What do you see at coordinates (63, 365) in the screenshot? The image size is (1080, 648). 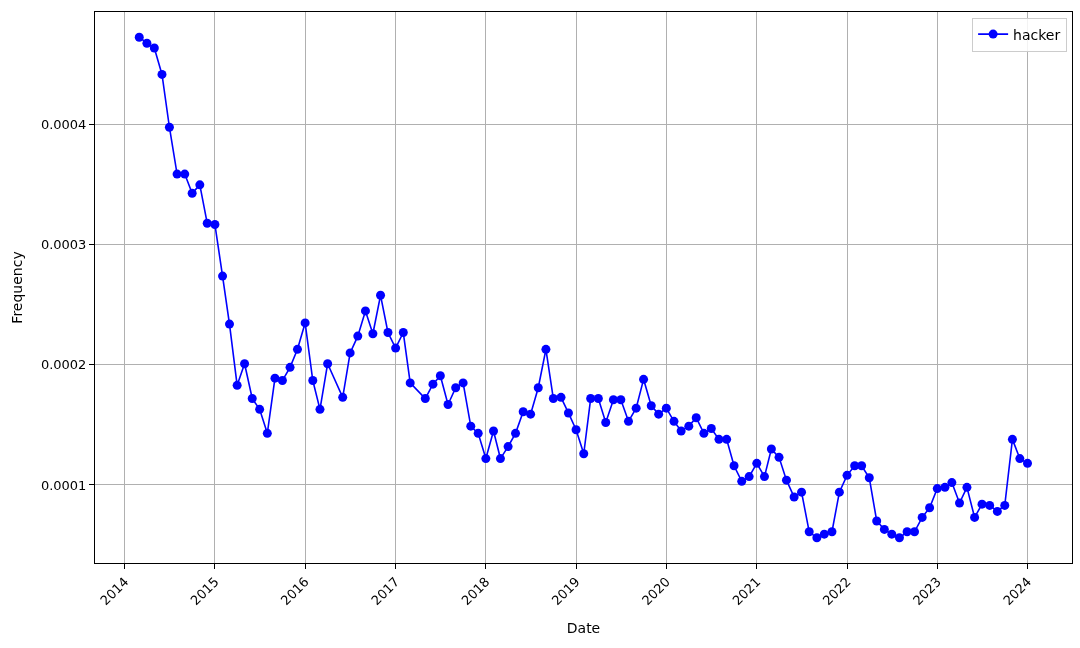 I see `y-tick-label: 0.0002` at bounding box center [63, 365].